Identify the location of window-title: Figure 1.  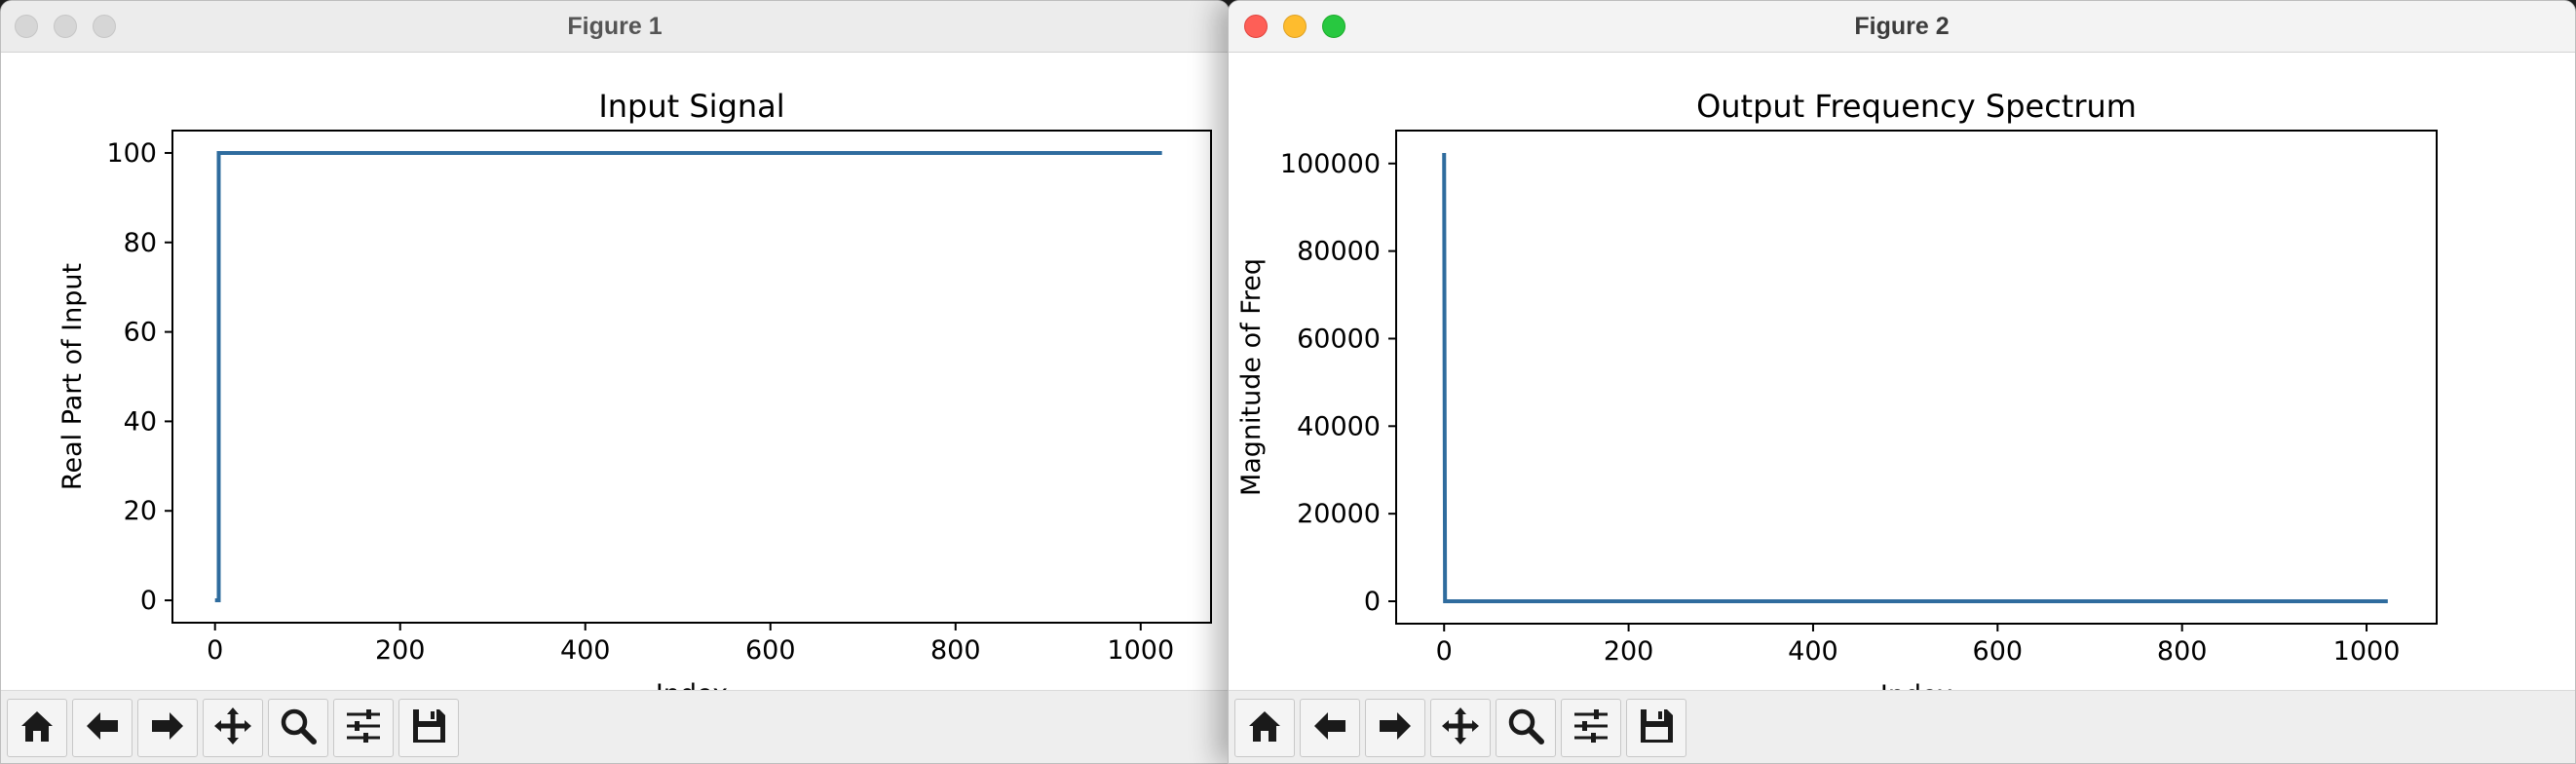
(615, 26).